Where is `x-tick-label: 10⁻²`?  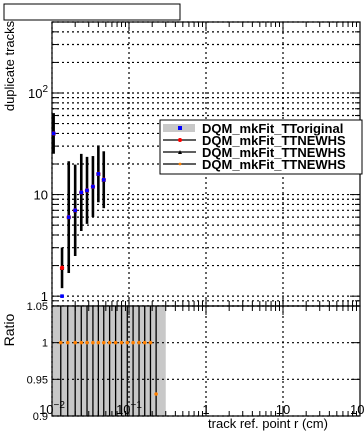 x-tick-label: 10⁻² is located at coordinates (52, 408).